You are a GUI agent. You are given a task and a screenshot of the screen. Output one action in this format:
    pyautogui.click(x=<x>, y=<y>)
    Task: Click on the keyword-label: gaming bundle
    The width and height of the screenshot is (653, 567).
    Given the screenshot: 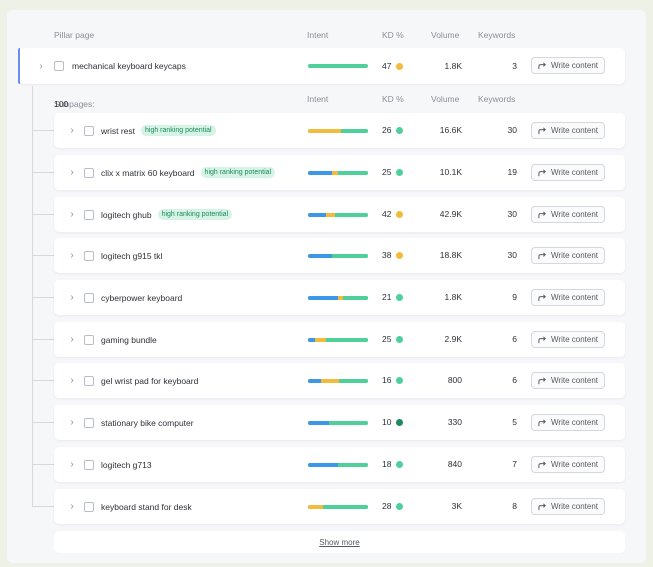 What is the action you would take?
    pyautogui.click(x=129, y=339)
    